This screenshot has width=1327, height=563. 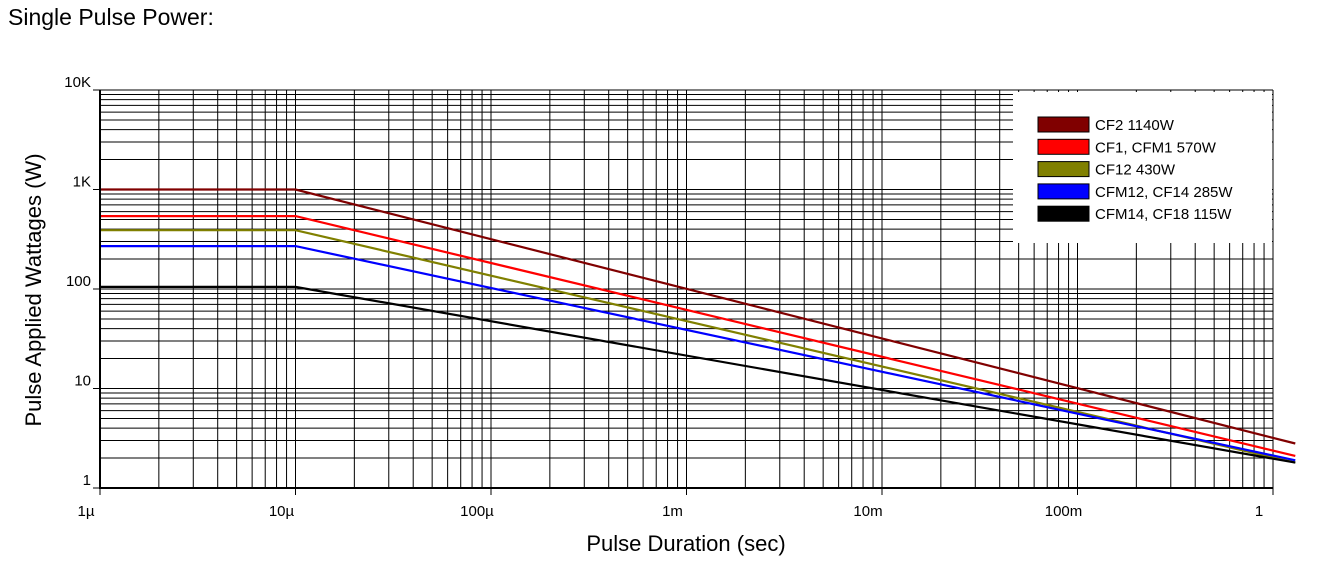 I want to click on y-tick-label: 10K, so click(x=77, y=82).